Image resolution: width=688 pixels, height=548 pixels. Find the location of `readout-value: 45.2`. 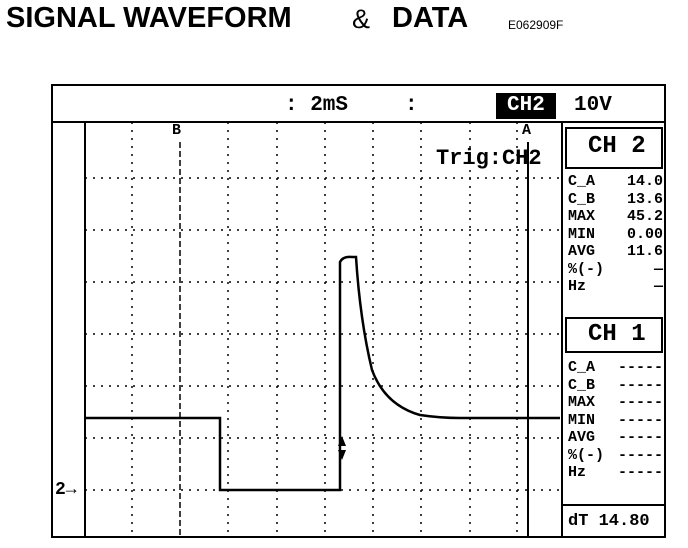

readout-value: 45.2 is located at coordinates (644, 216).